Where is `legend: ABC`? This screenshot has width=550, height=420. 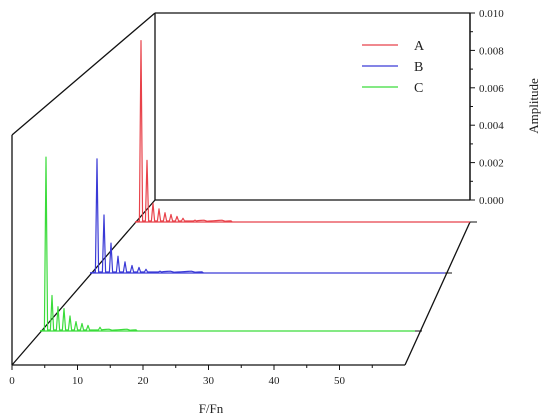 legend: ABC is located at coordinates (393, 67).